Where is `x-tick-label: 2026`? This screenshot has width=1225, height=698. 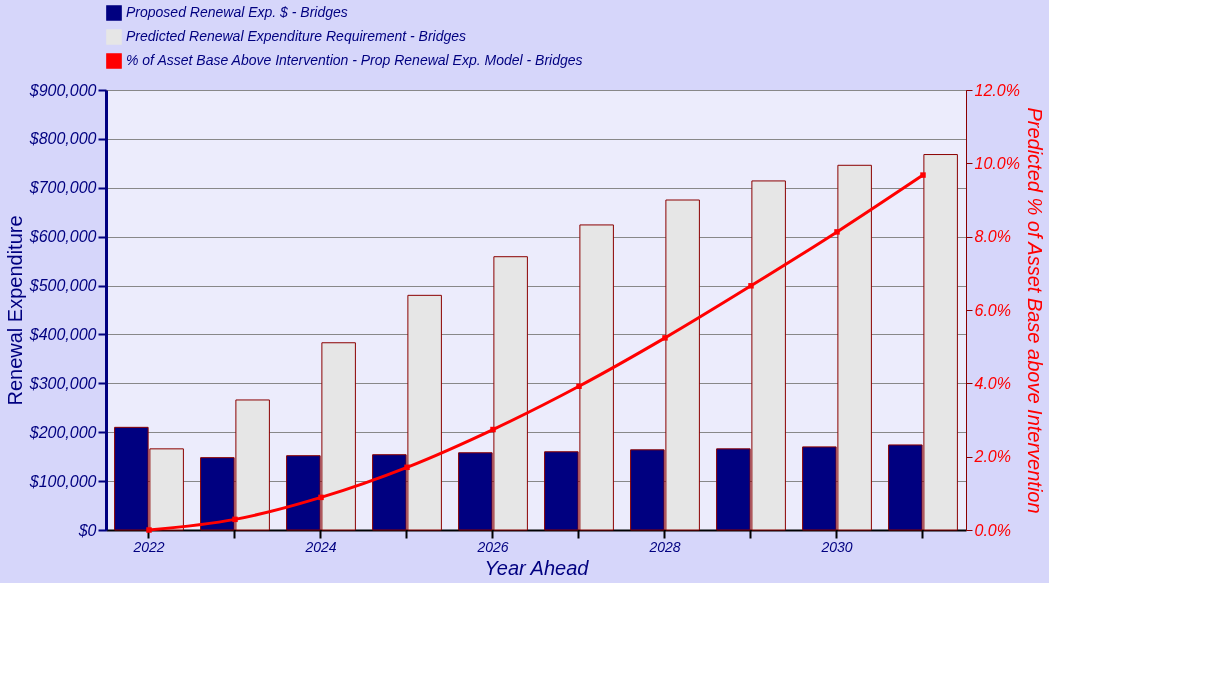
x-tick-label: 2026 is located at coordinates (492, 546).